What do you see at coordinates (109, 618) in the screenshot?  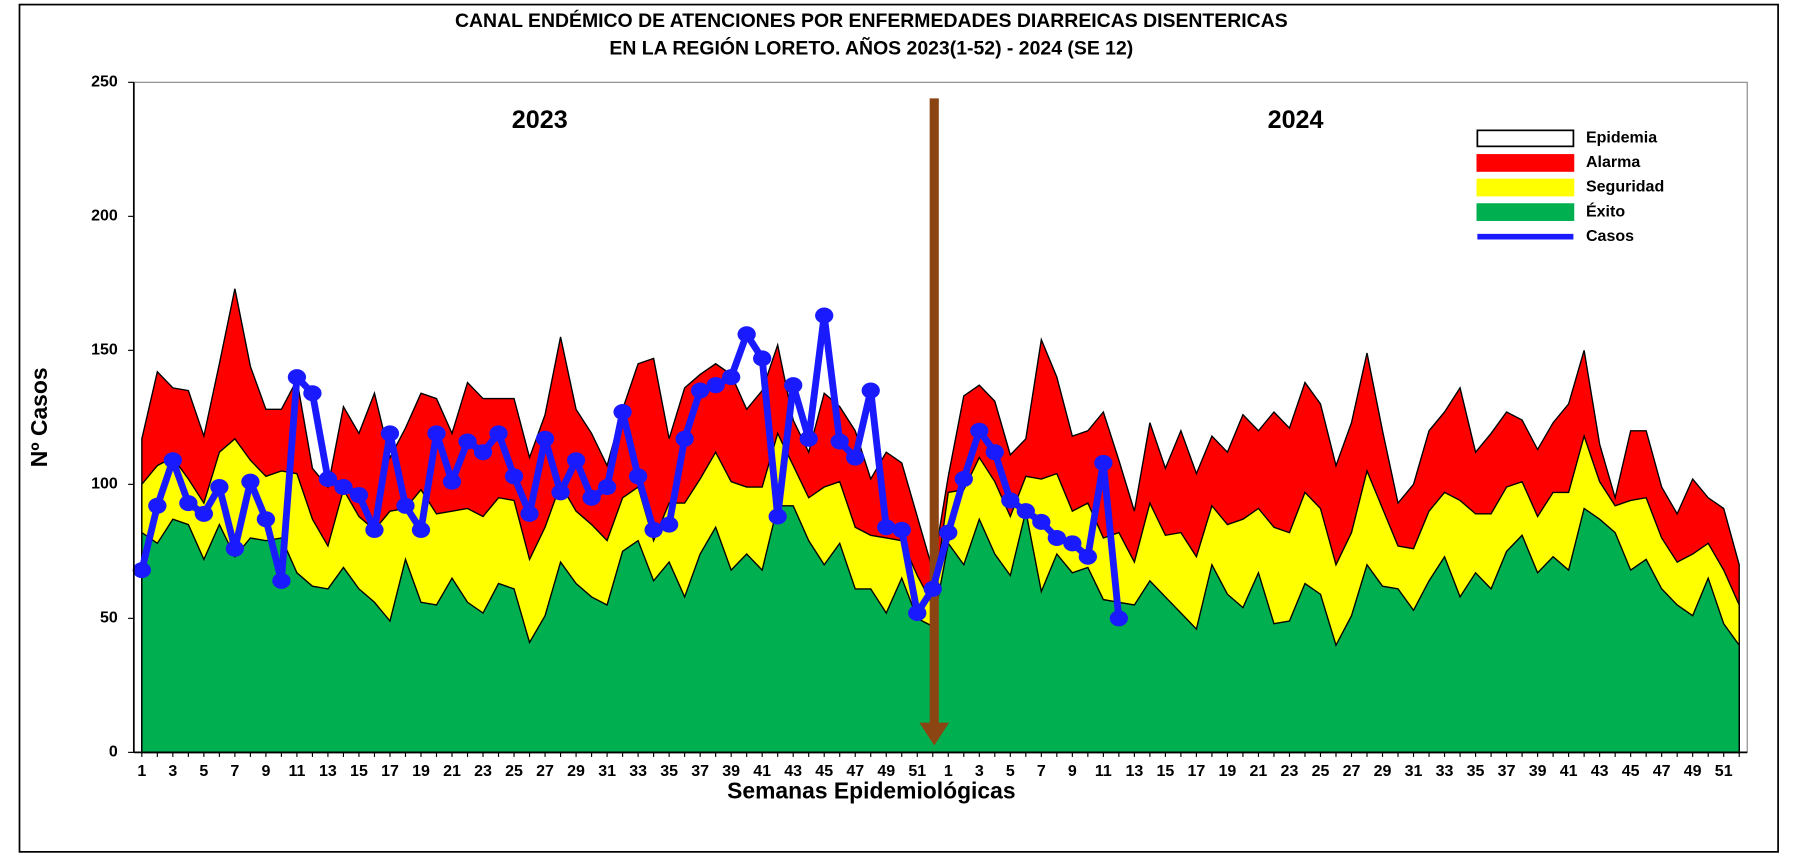 I see `y-tick-label: 50` at bounding box center [109, 618].